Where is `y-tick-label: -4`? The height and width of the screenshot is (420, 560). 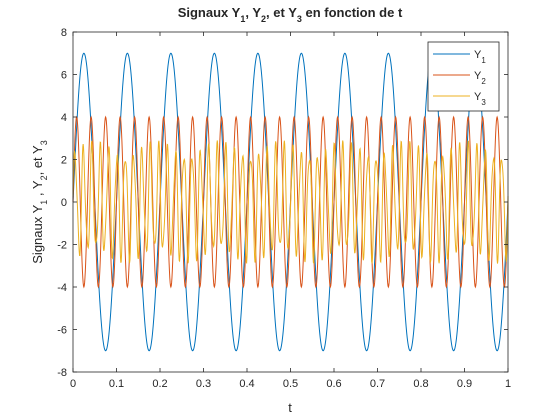
y-tick-label: -4 is located at coordinates (62, 288).